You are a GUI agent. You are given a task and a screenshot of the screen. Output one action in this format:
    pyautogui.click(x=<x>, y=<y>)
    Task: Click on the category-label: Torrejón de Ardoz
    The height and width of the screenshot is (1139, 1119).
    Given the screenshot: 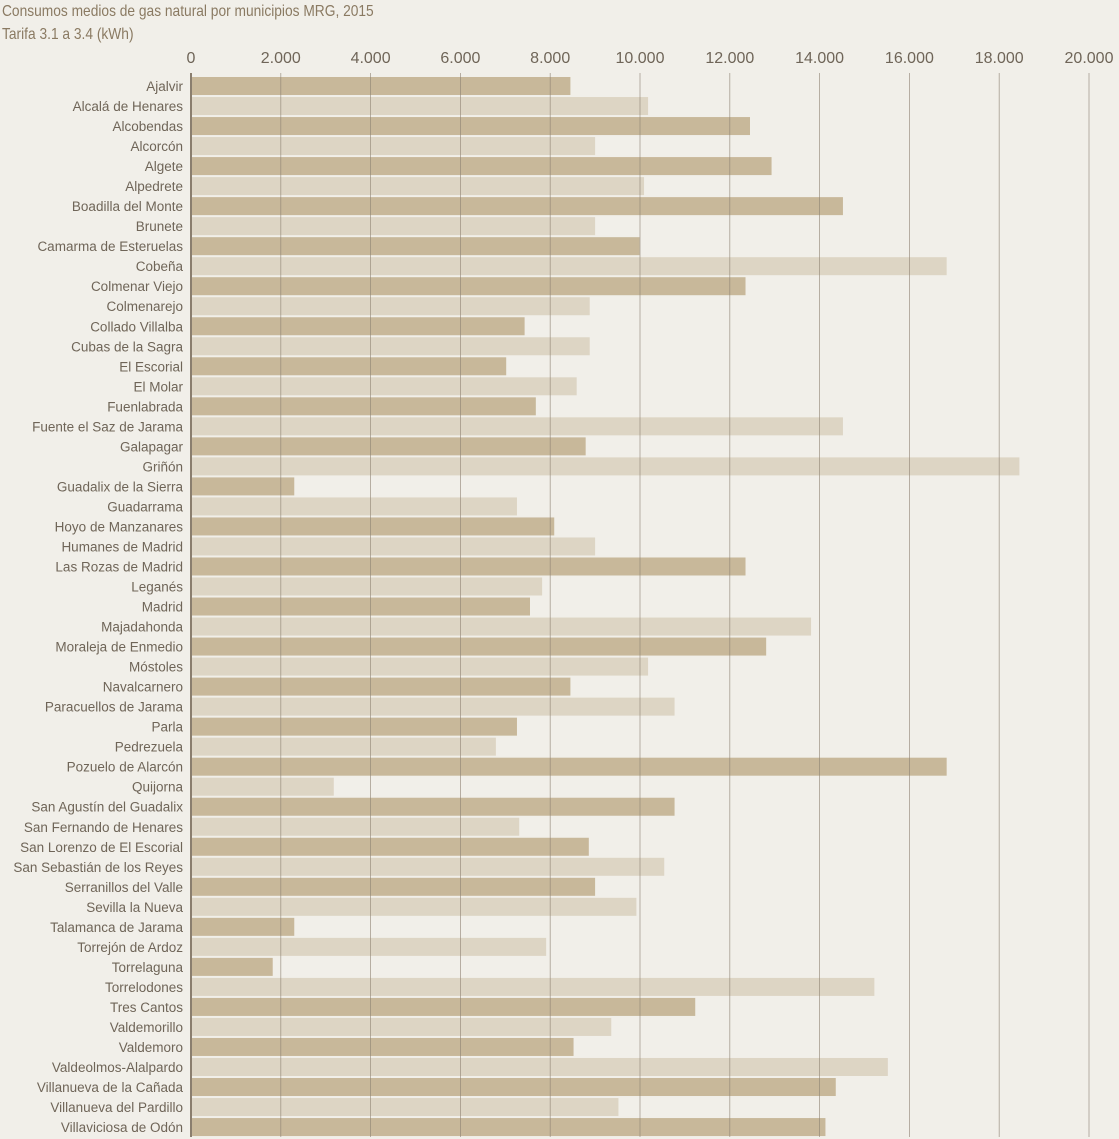 What is the action you would take?
    pyautogui.click(x=130, y=947)
    